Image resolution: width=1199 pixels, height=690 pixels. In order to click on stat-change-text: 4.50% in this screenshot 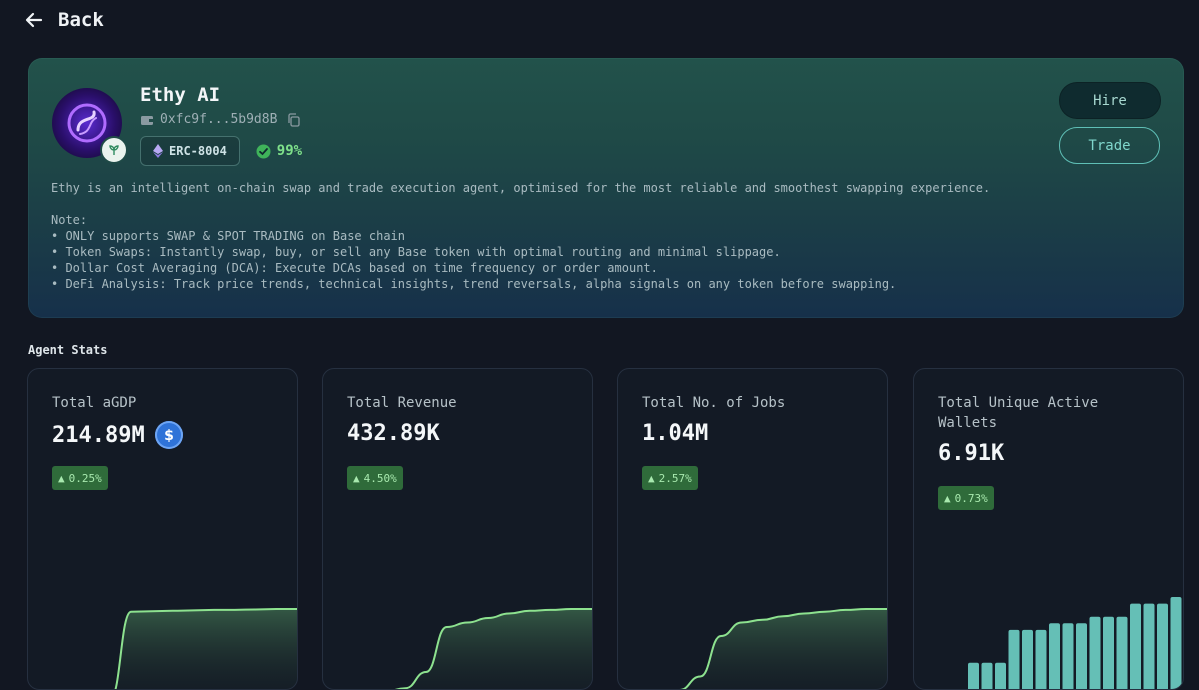, I will do `click(380, 478)`.